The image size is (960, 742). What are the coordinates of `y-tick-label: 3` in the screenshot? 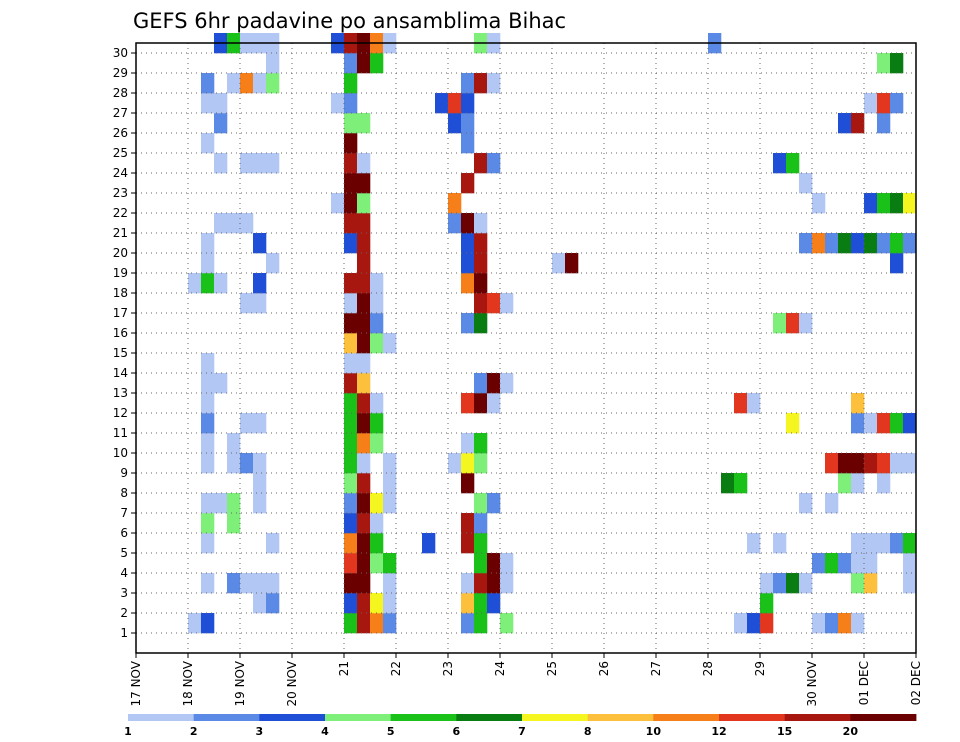 It's located at (124, 593).